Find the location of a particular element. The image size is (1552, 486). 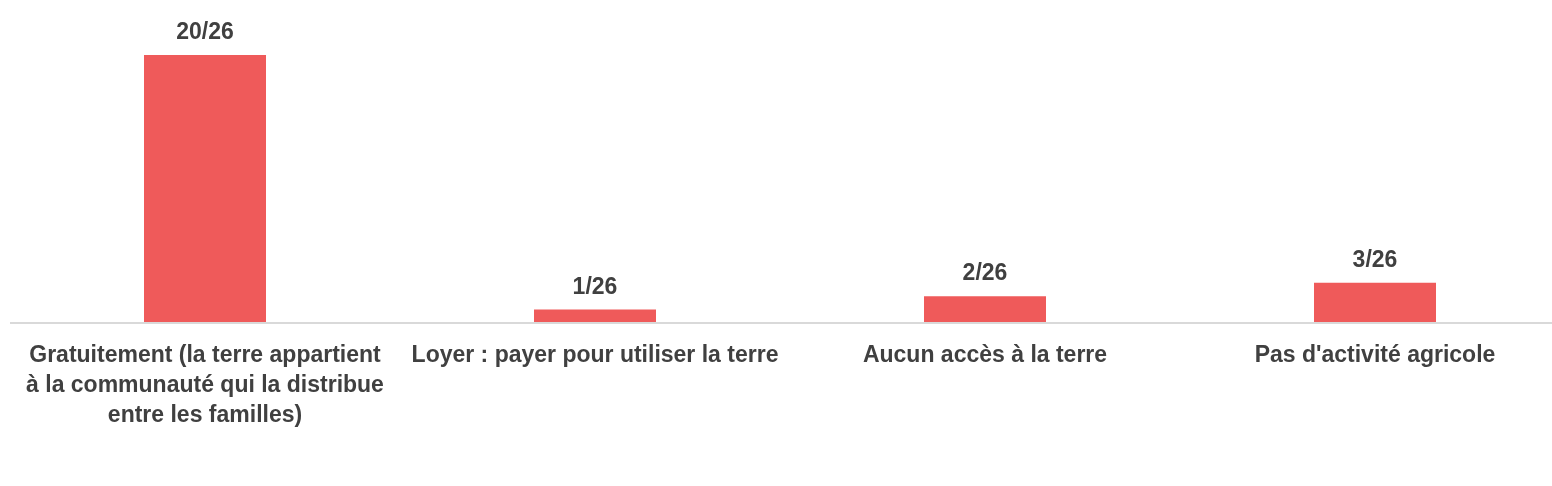

data-label: 20/26 is located at coordinates (205, 31).